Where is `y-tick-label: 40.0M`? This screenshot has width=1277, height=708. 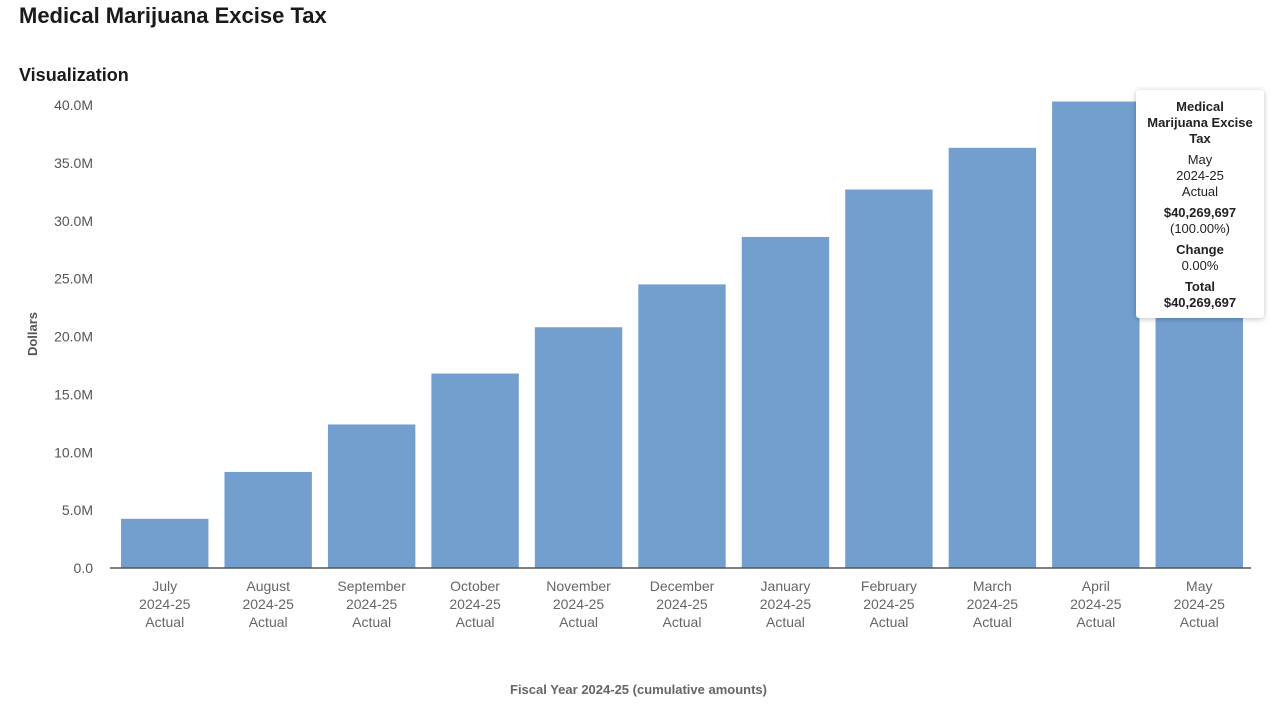 y-tick-label: 40.0M is located at coordinates (73, 105).